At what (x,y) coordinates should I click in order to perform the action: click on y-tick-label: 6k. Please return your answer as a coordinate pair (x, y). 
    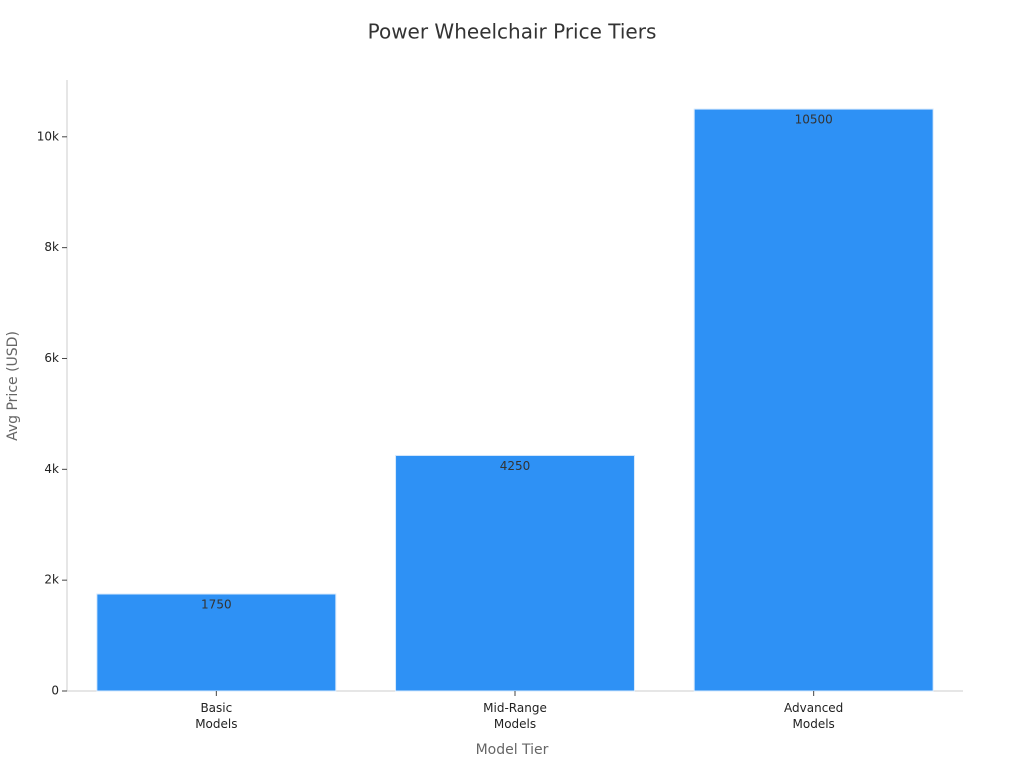
    Looking at the image, I should click on (51, 358).